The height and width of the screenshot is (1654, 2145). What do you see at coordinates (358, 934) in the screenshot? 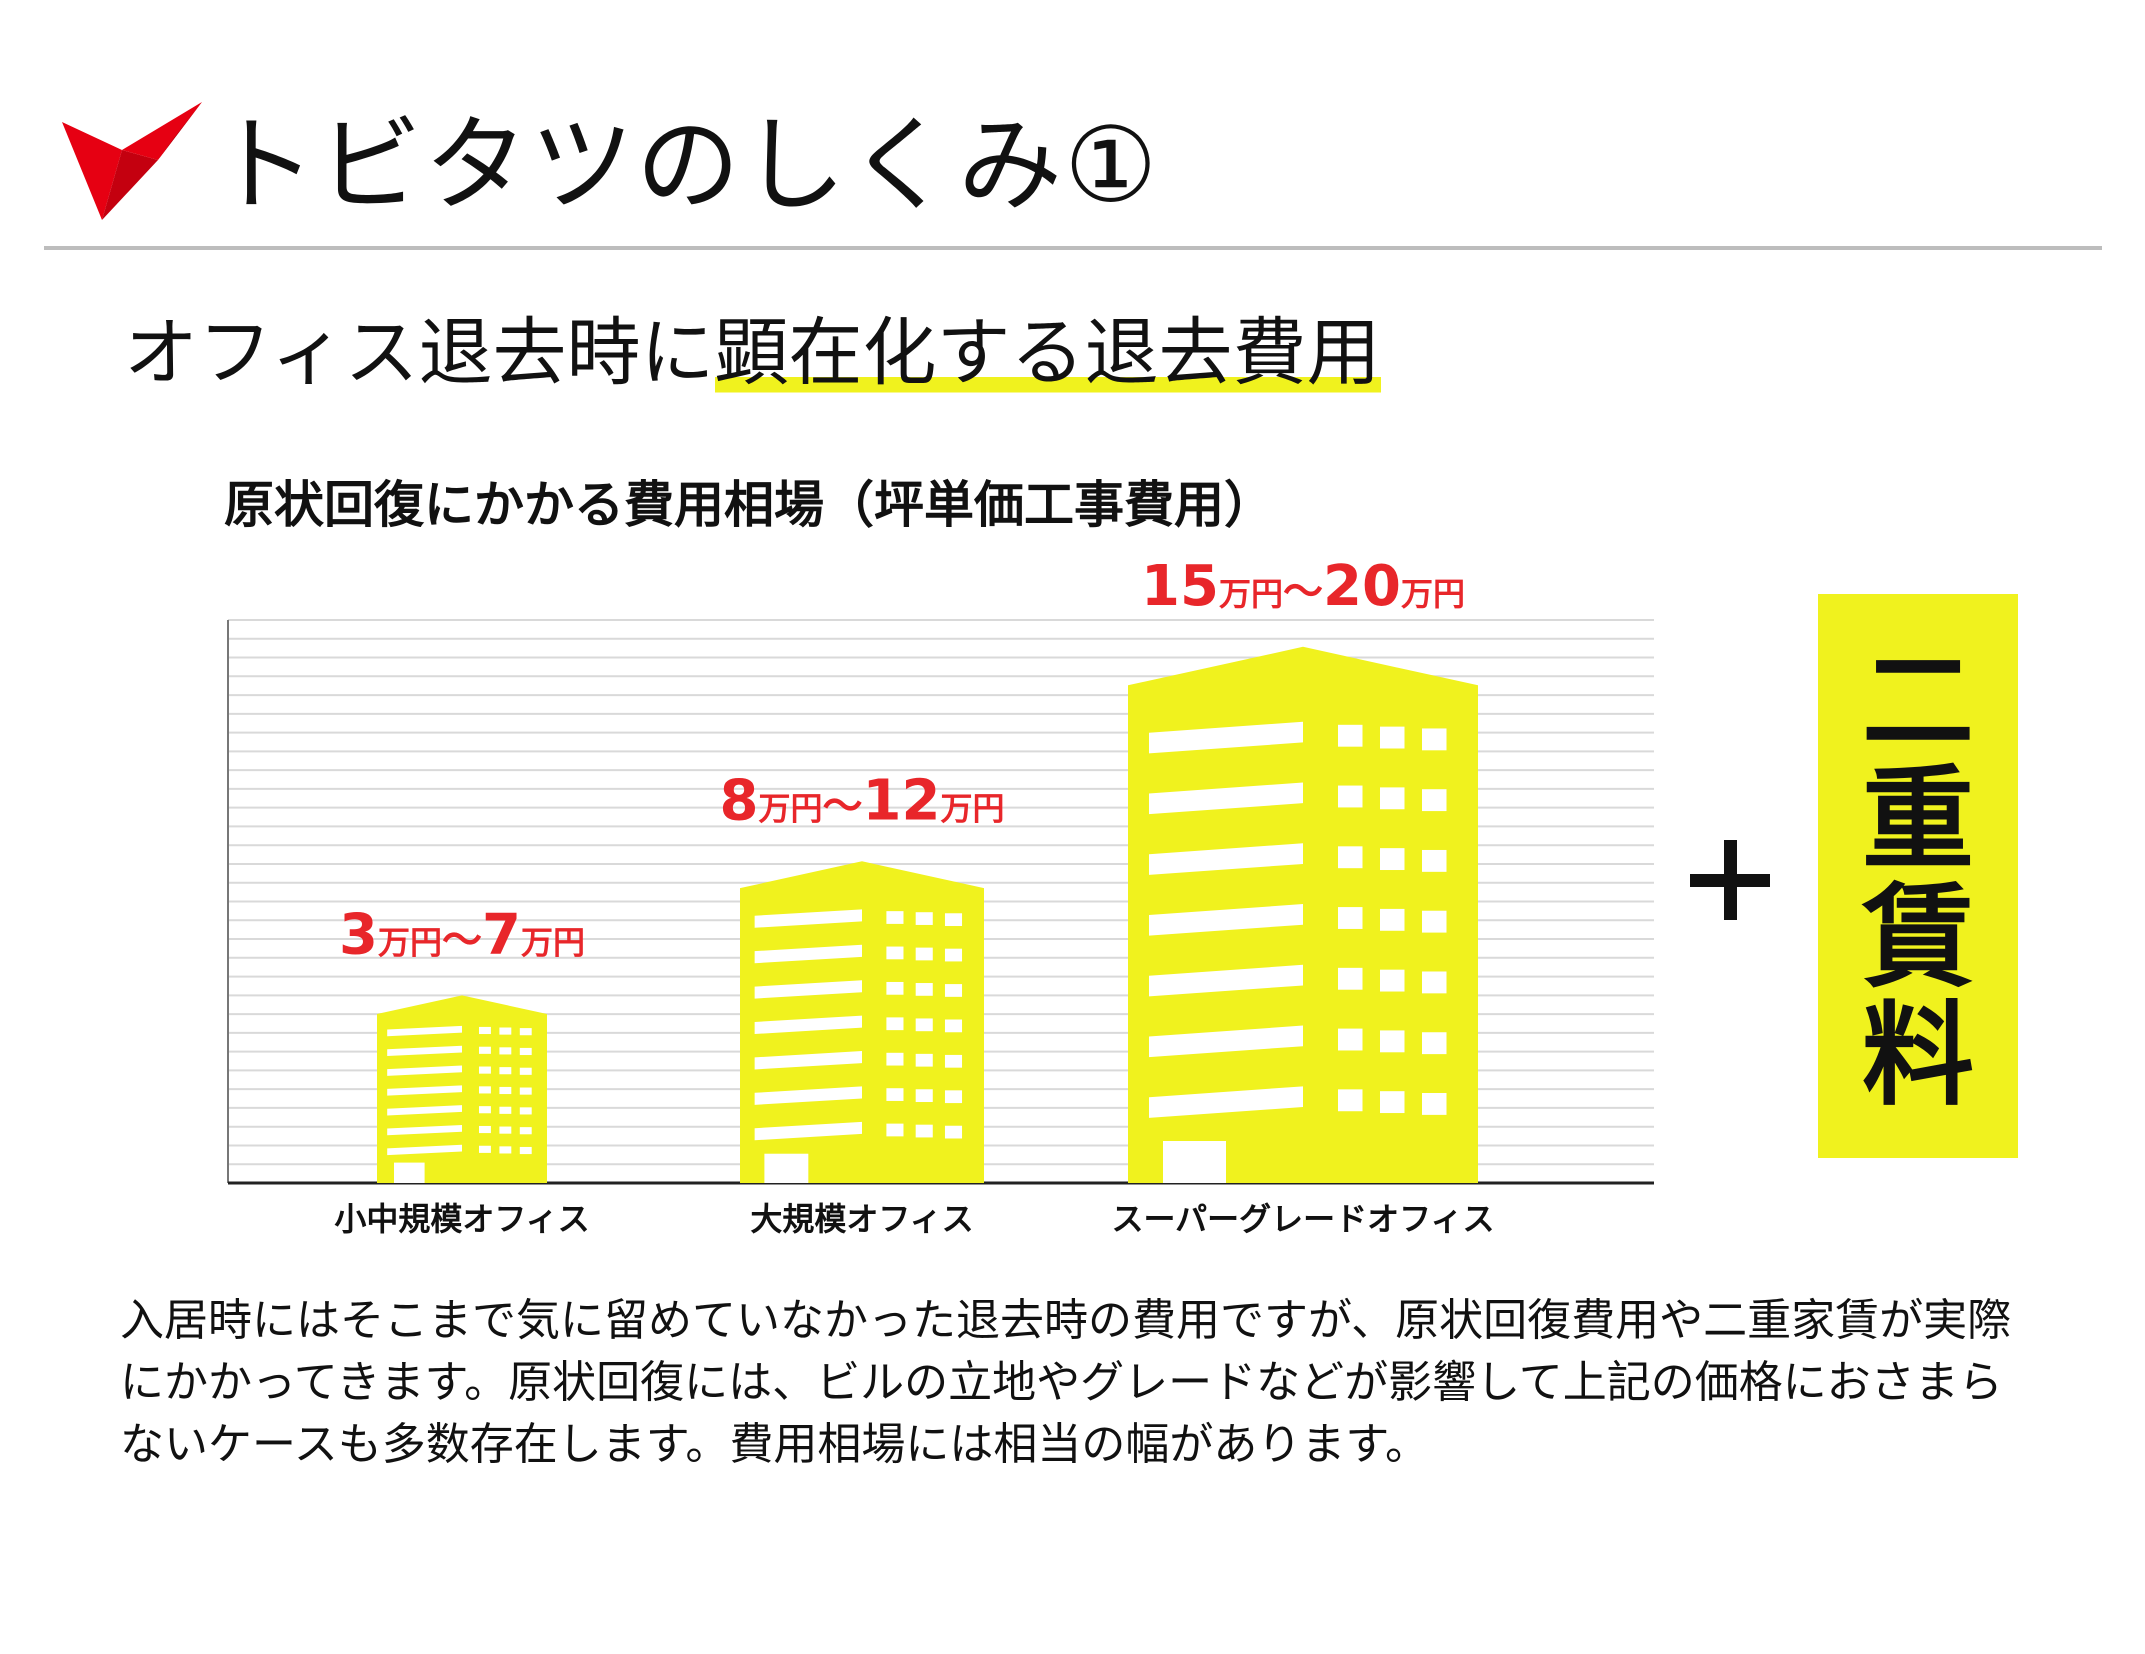
I see `price-label-part: 3` at bounding box center [358, 934].